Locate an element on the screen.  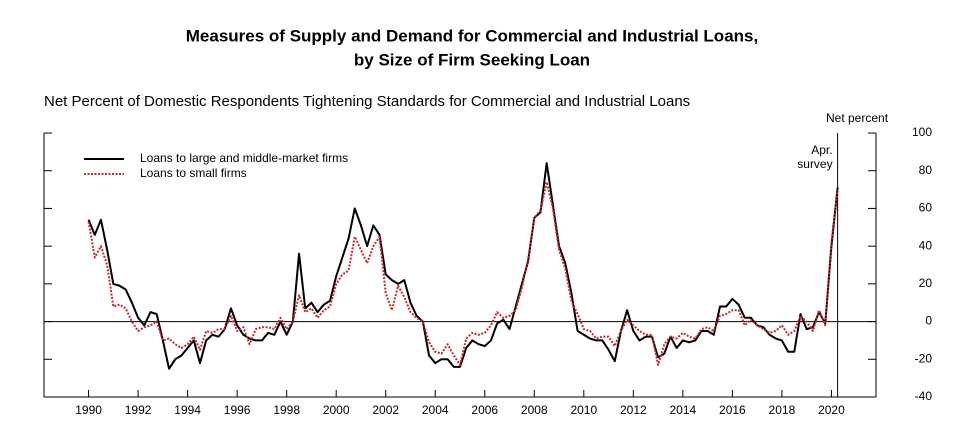
legend-label: Loans to small firms is located at coordinates (193, 173).